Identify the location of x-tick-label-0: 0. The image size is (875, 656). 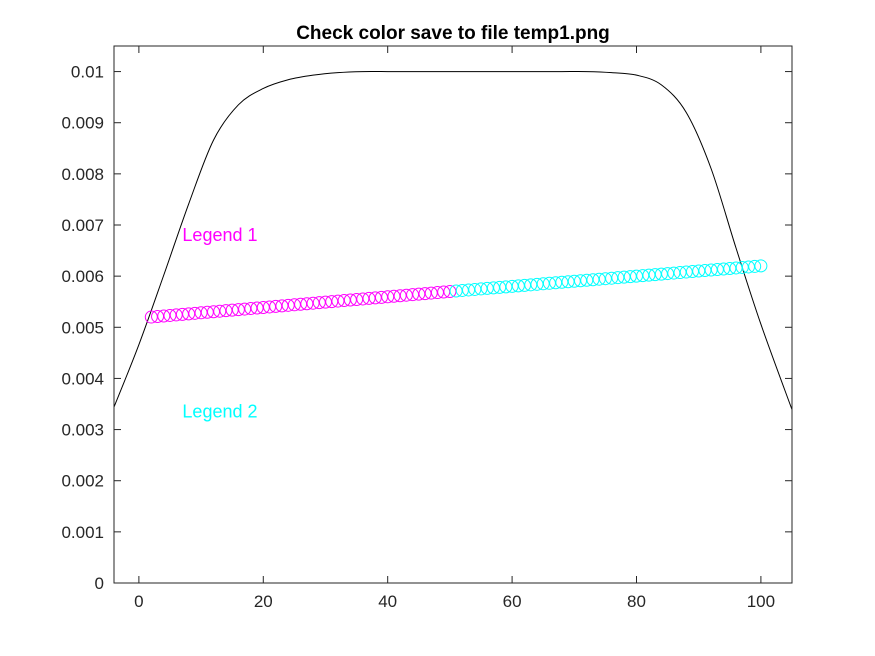
(138, 601).